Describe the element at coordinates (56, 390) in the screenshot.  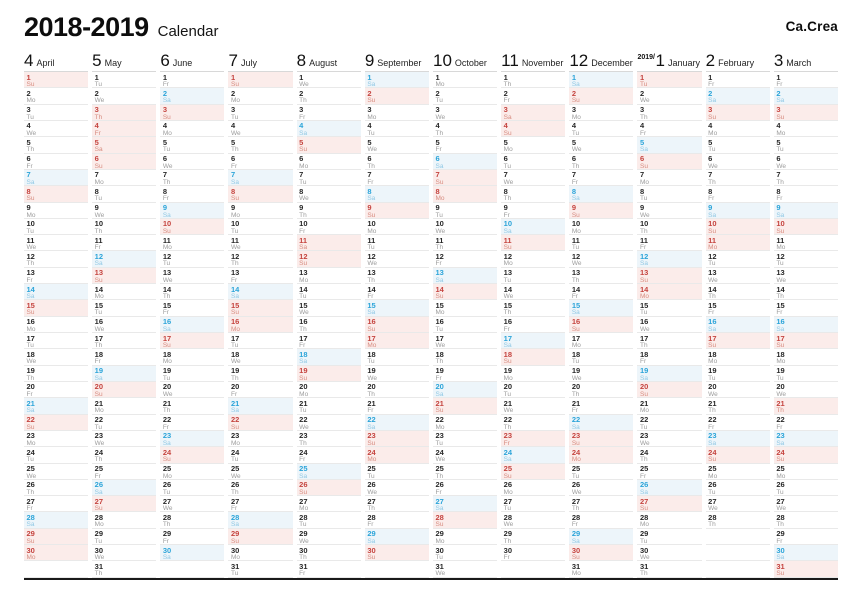
I see `day-cell: 20 Fr` at that location.